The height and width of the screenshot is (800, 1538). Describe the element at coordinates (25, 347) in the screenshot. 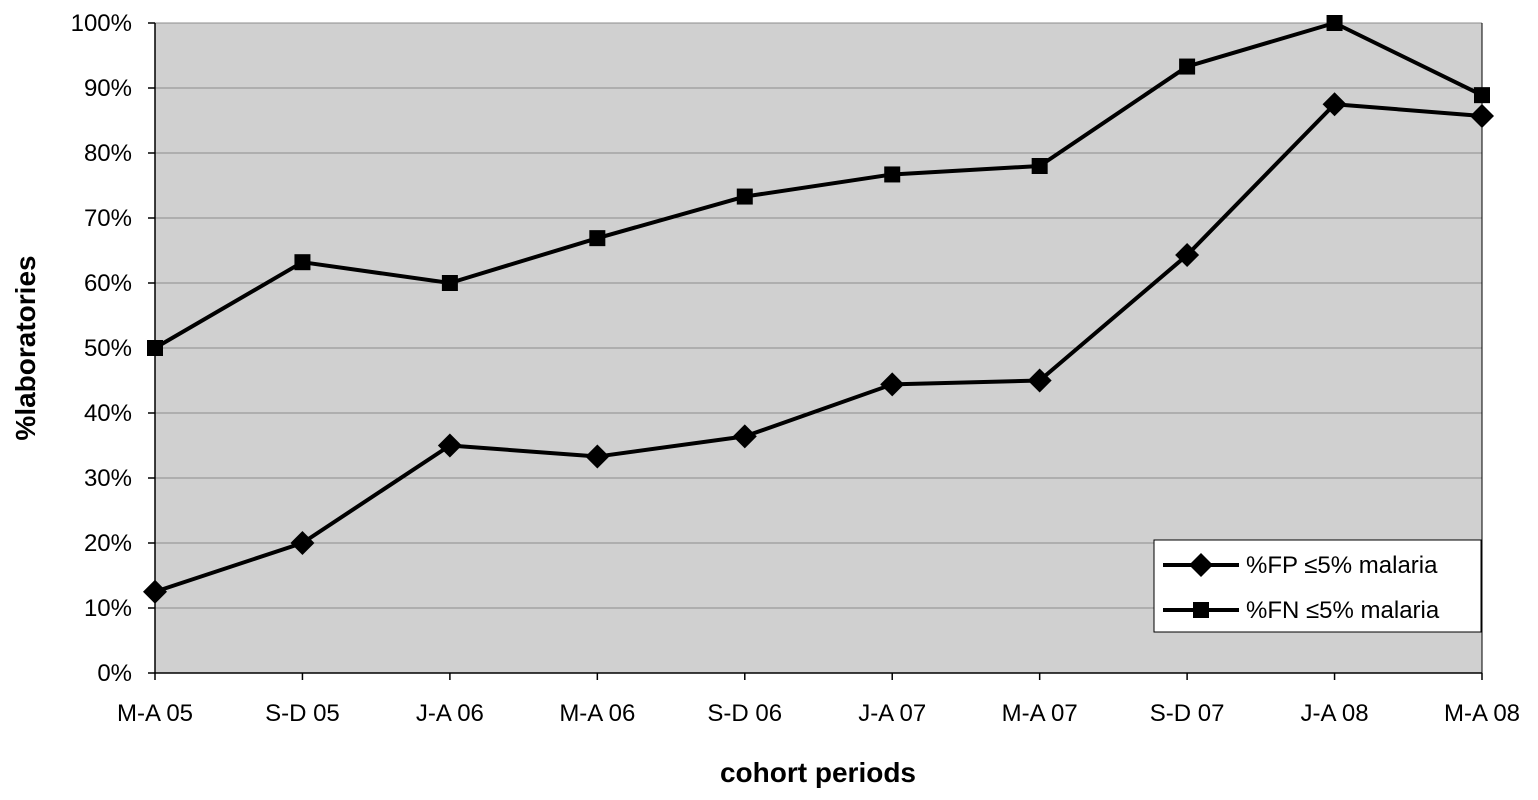

I see `y-axis-title: %laboratories` at that location.